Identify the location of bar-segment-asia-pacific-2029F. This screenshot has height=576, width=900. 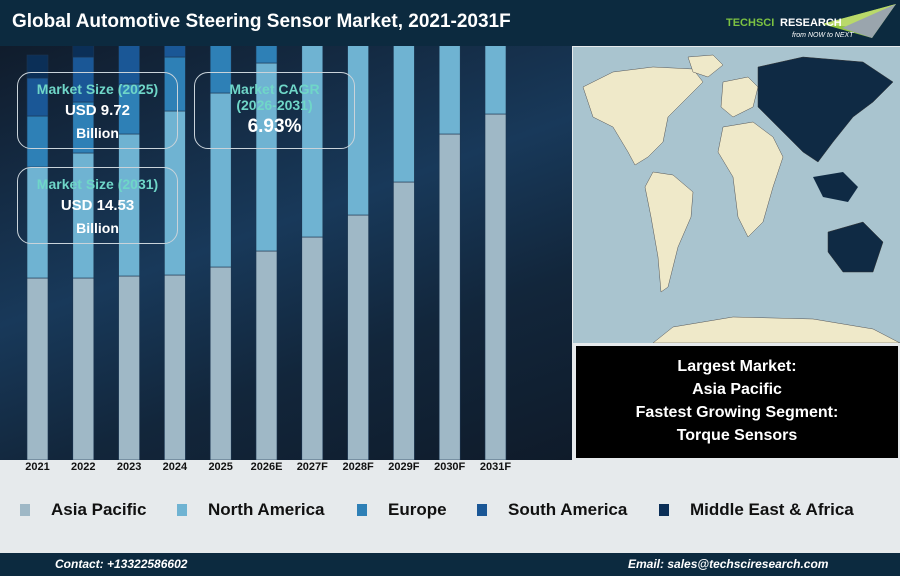
(404, 320).